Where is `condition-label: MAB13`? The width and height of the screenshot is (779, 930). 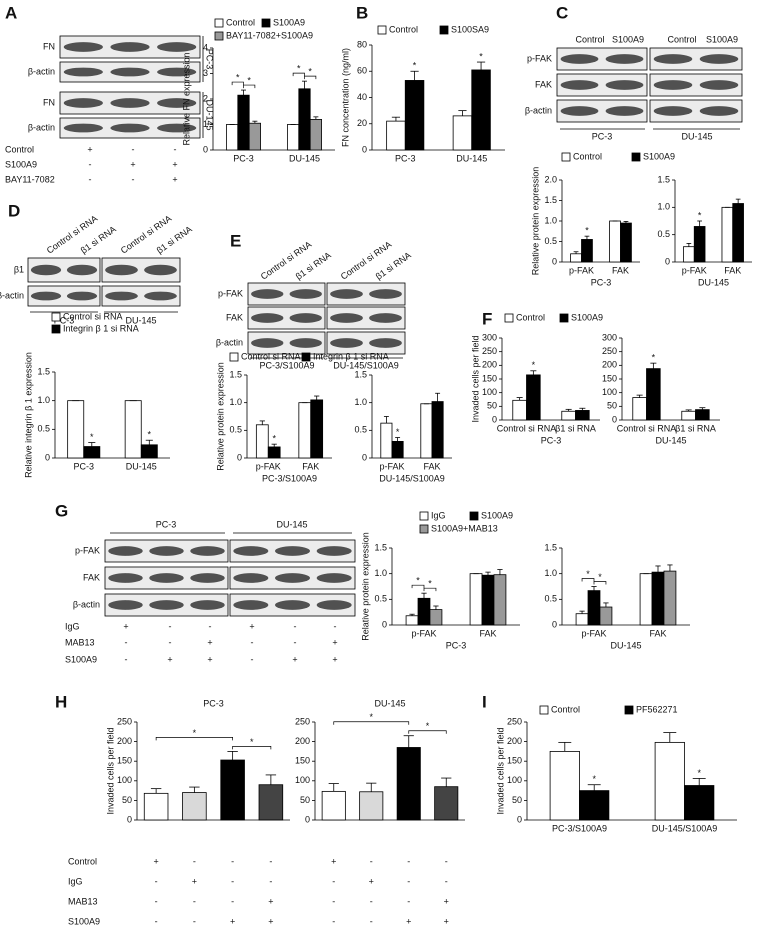 condition-label: MAB13 is located at coordinates (83, 901).